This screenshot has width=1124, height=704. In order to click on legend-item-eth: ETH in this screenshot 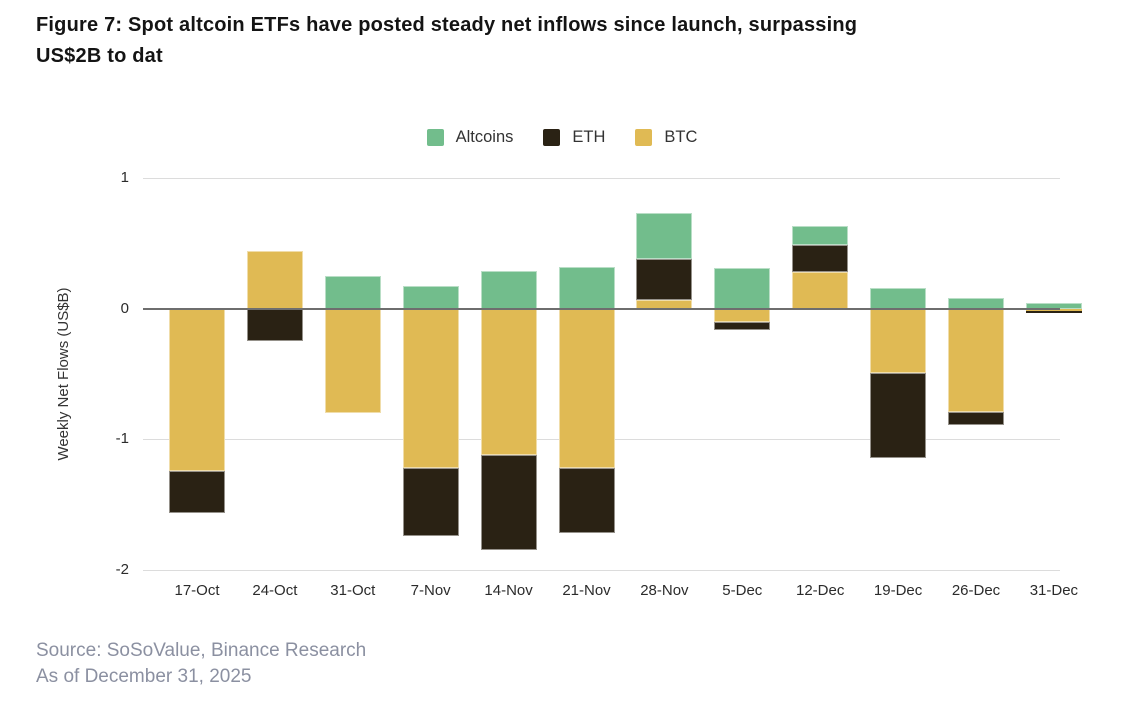, I will do `click(574, 137)`.